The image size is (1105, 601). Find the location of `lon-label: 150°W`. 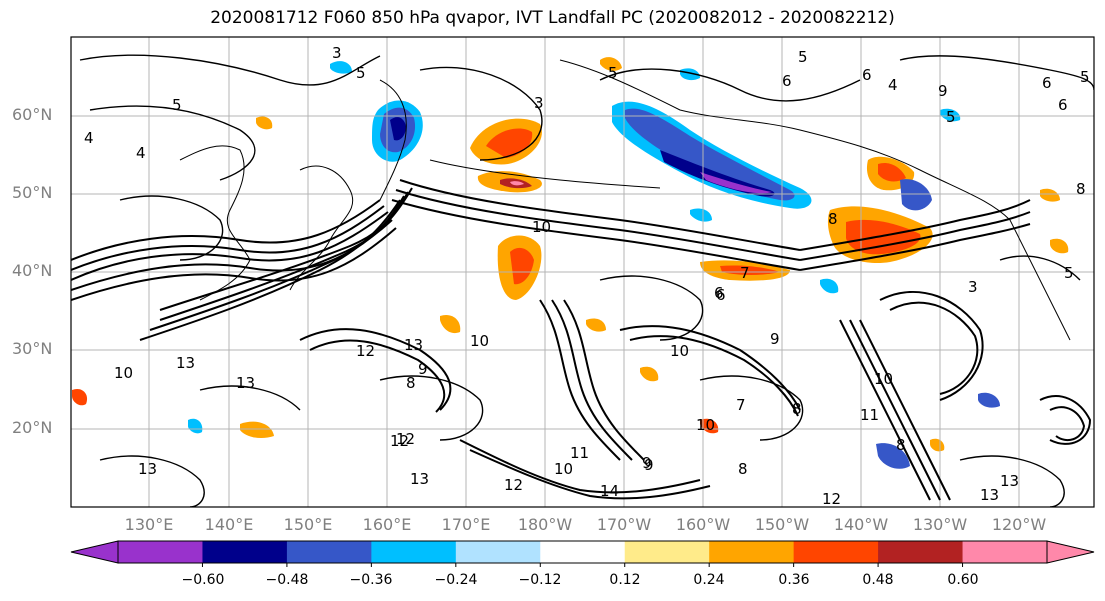

lon-label: 150°W is located at coordinates (782, 524).